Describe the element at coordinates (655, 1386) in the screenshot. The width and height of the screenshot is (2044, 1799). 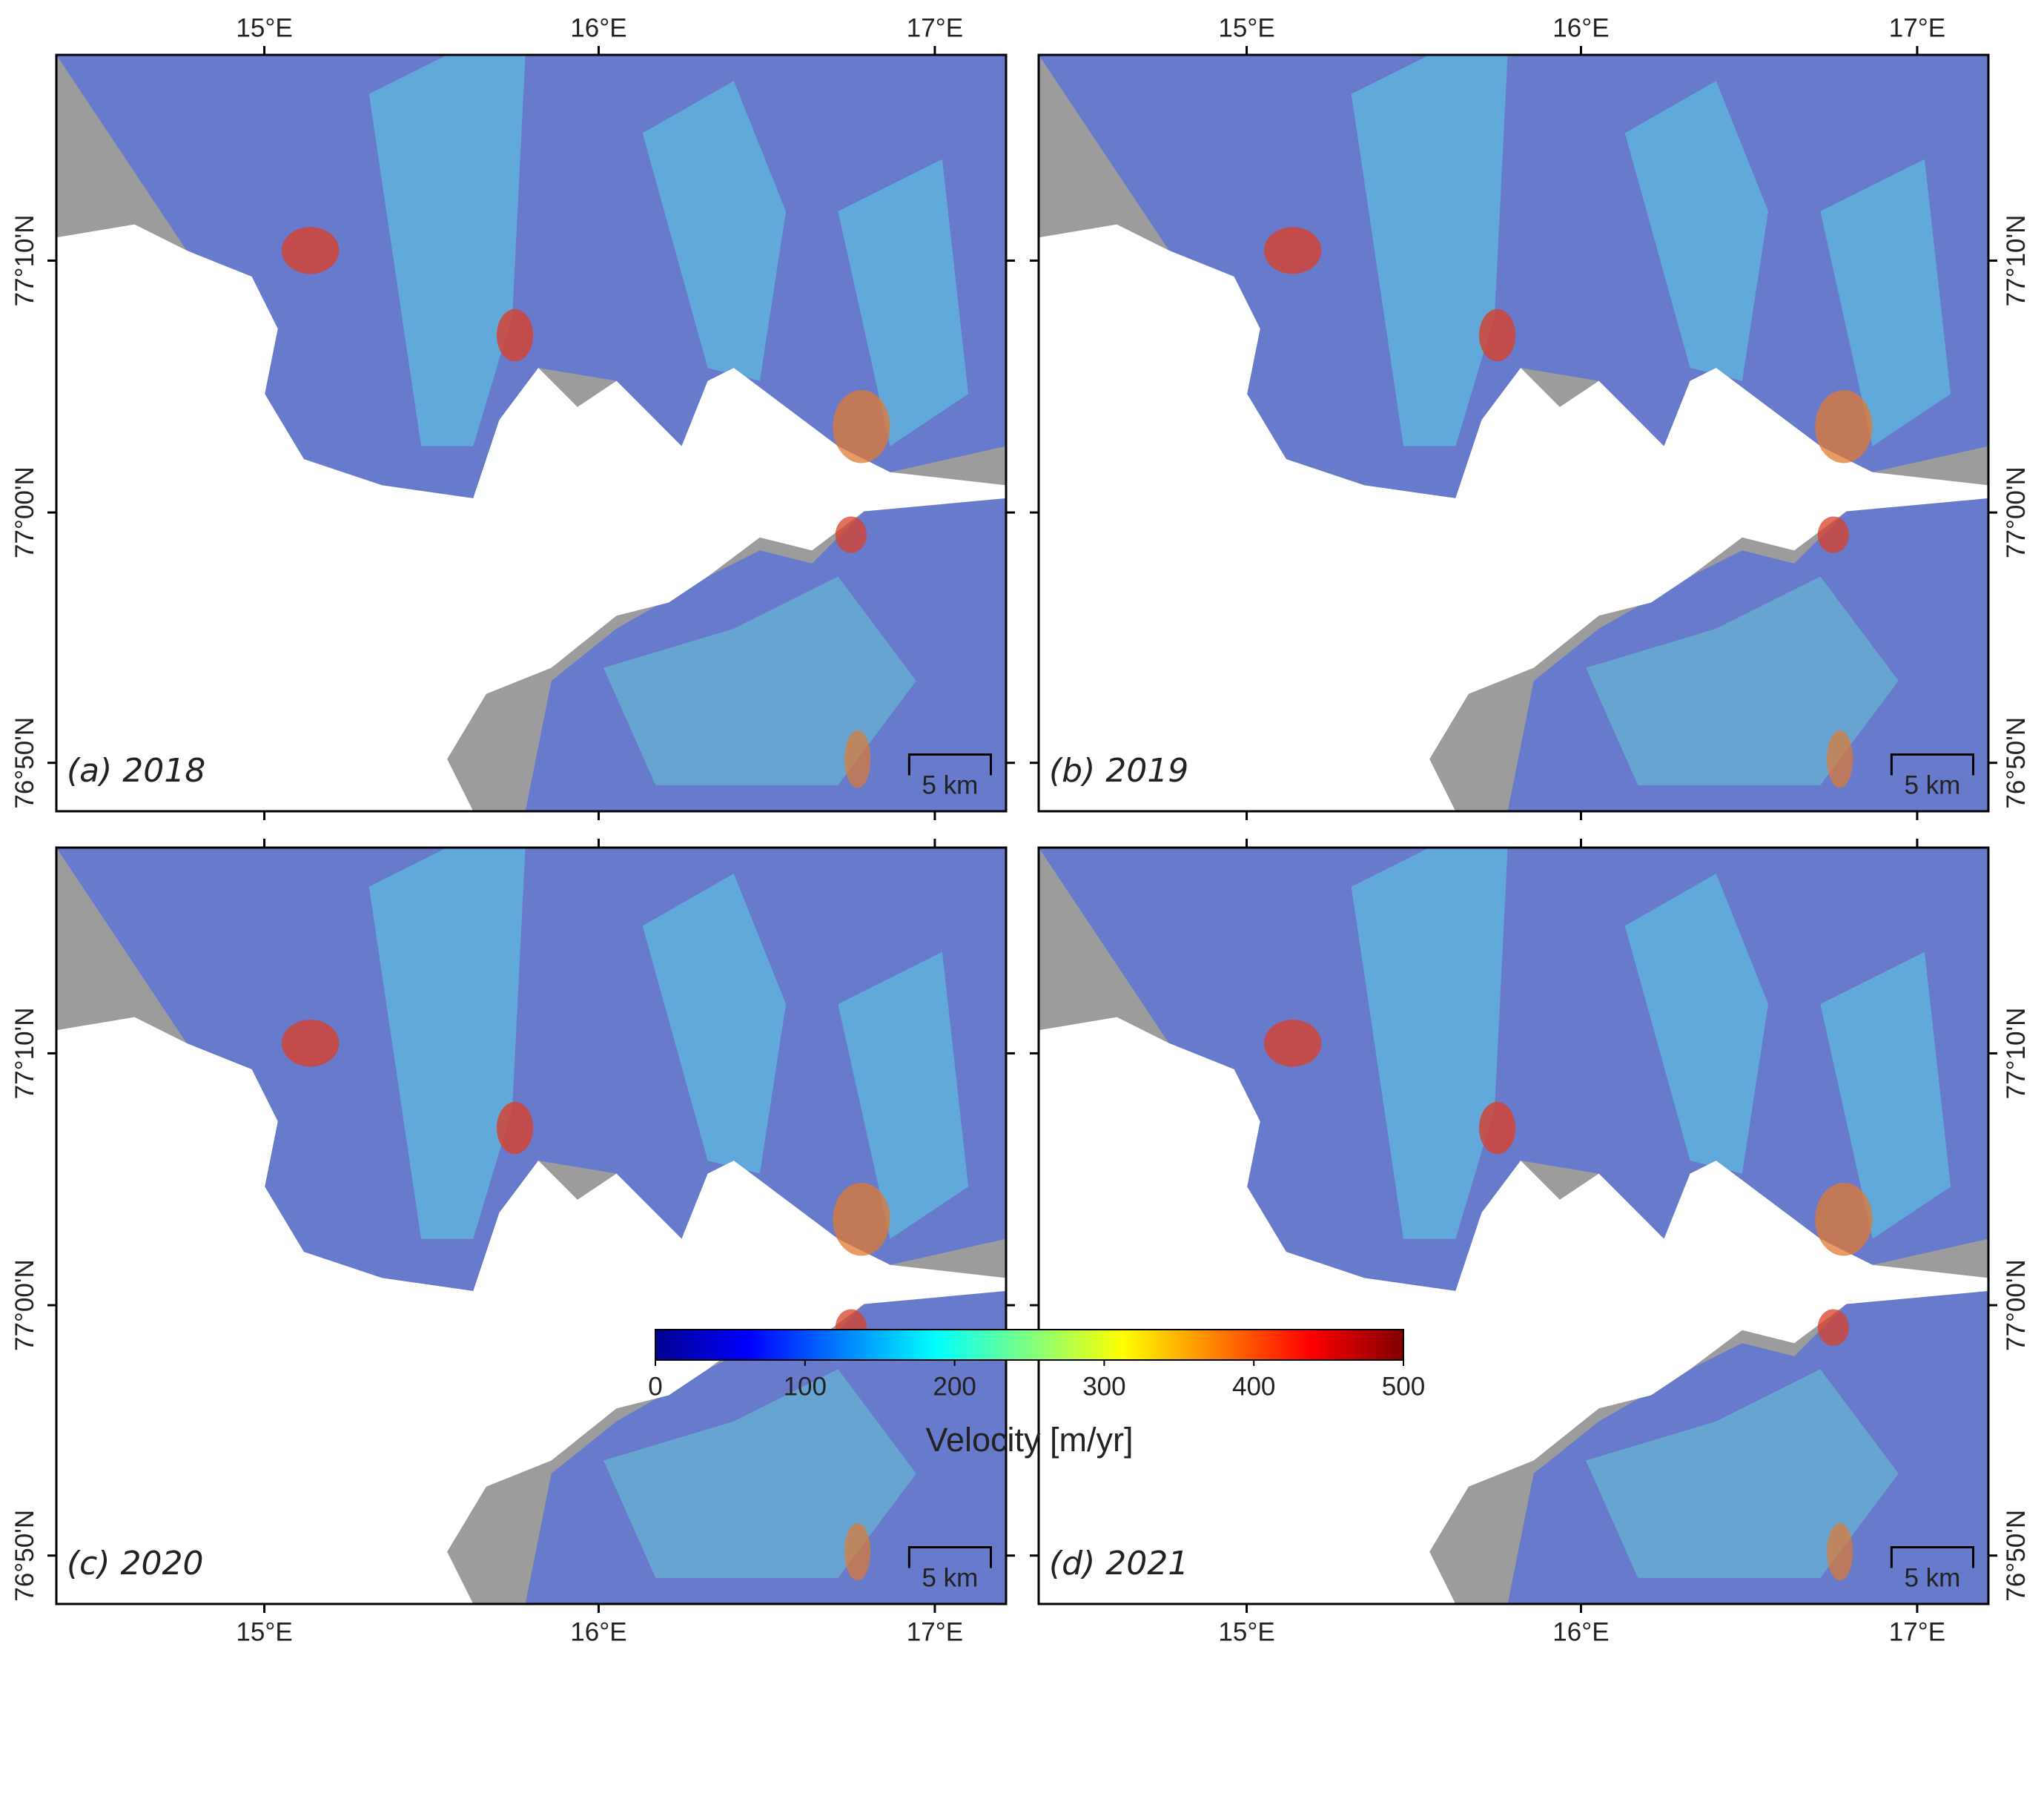
I see `colorbar-tick-label: 0` at that location.